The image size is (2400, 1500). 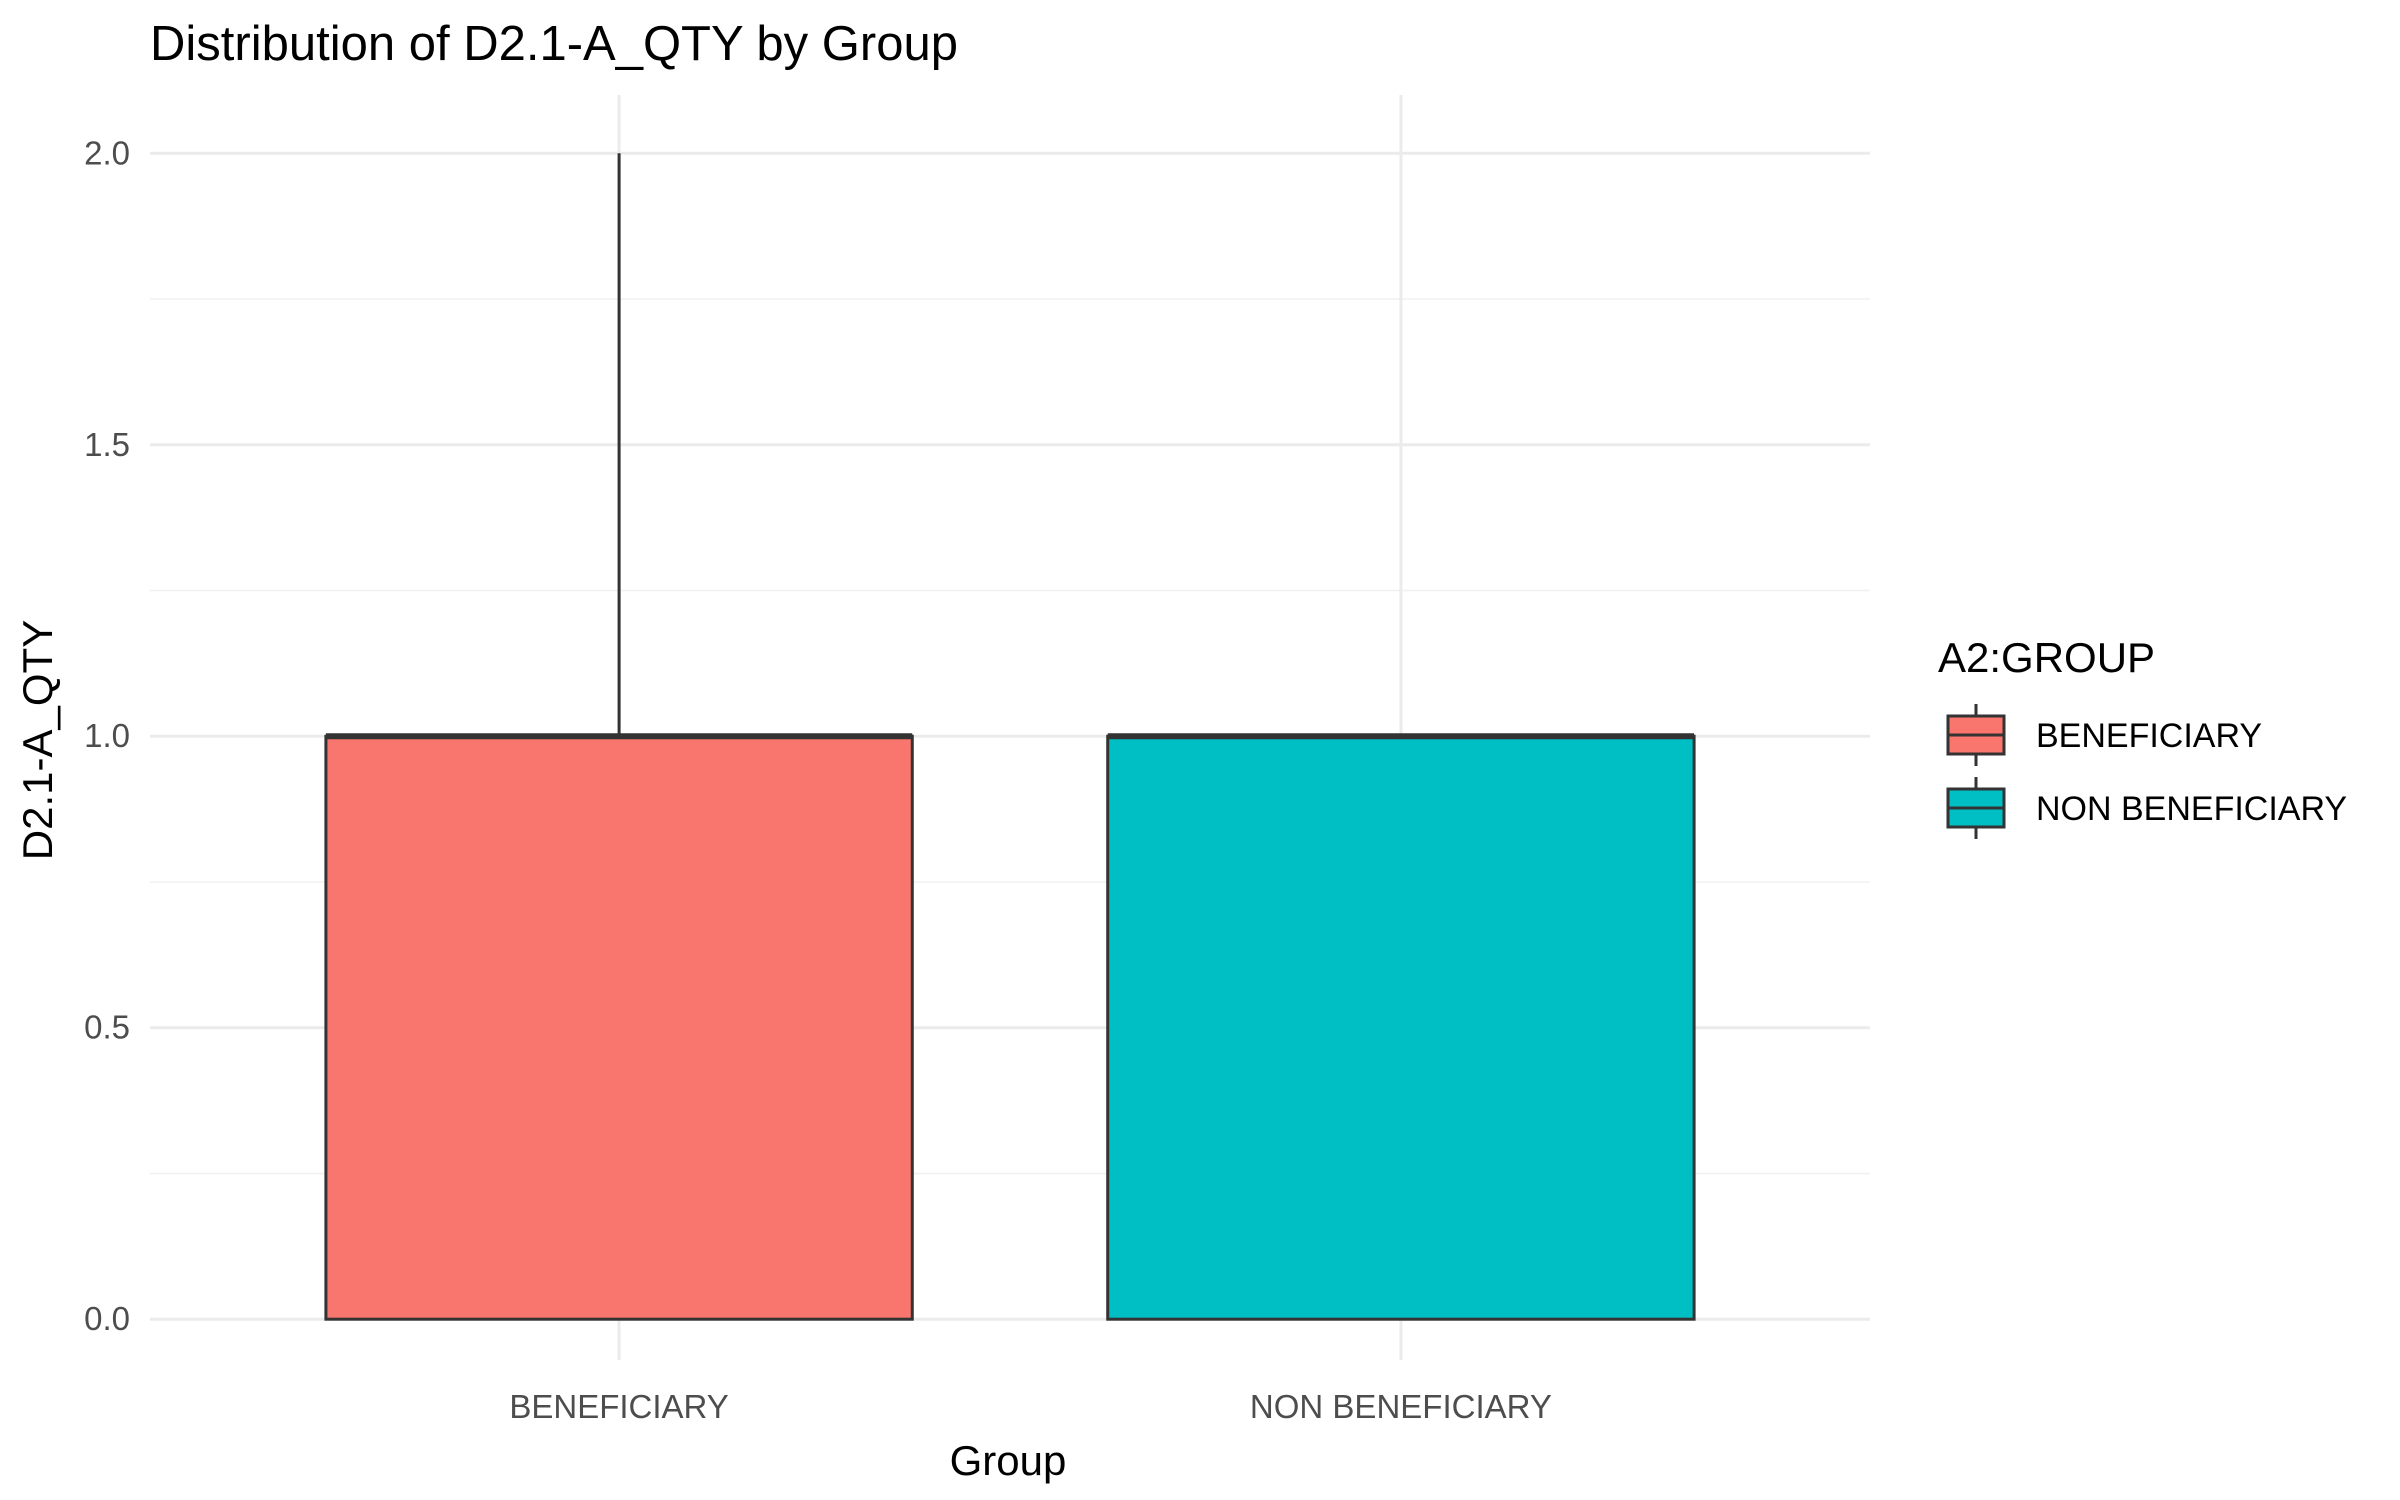 What do you see at coordinates (2149, 736) in the screenshot?
I see `legend-label: BENEFICIARY` at bounding box center [2149, 736].